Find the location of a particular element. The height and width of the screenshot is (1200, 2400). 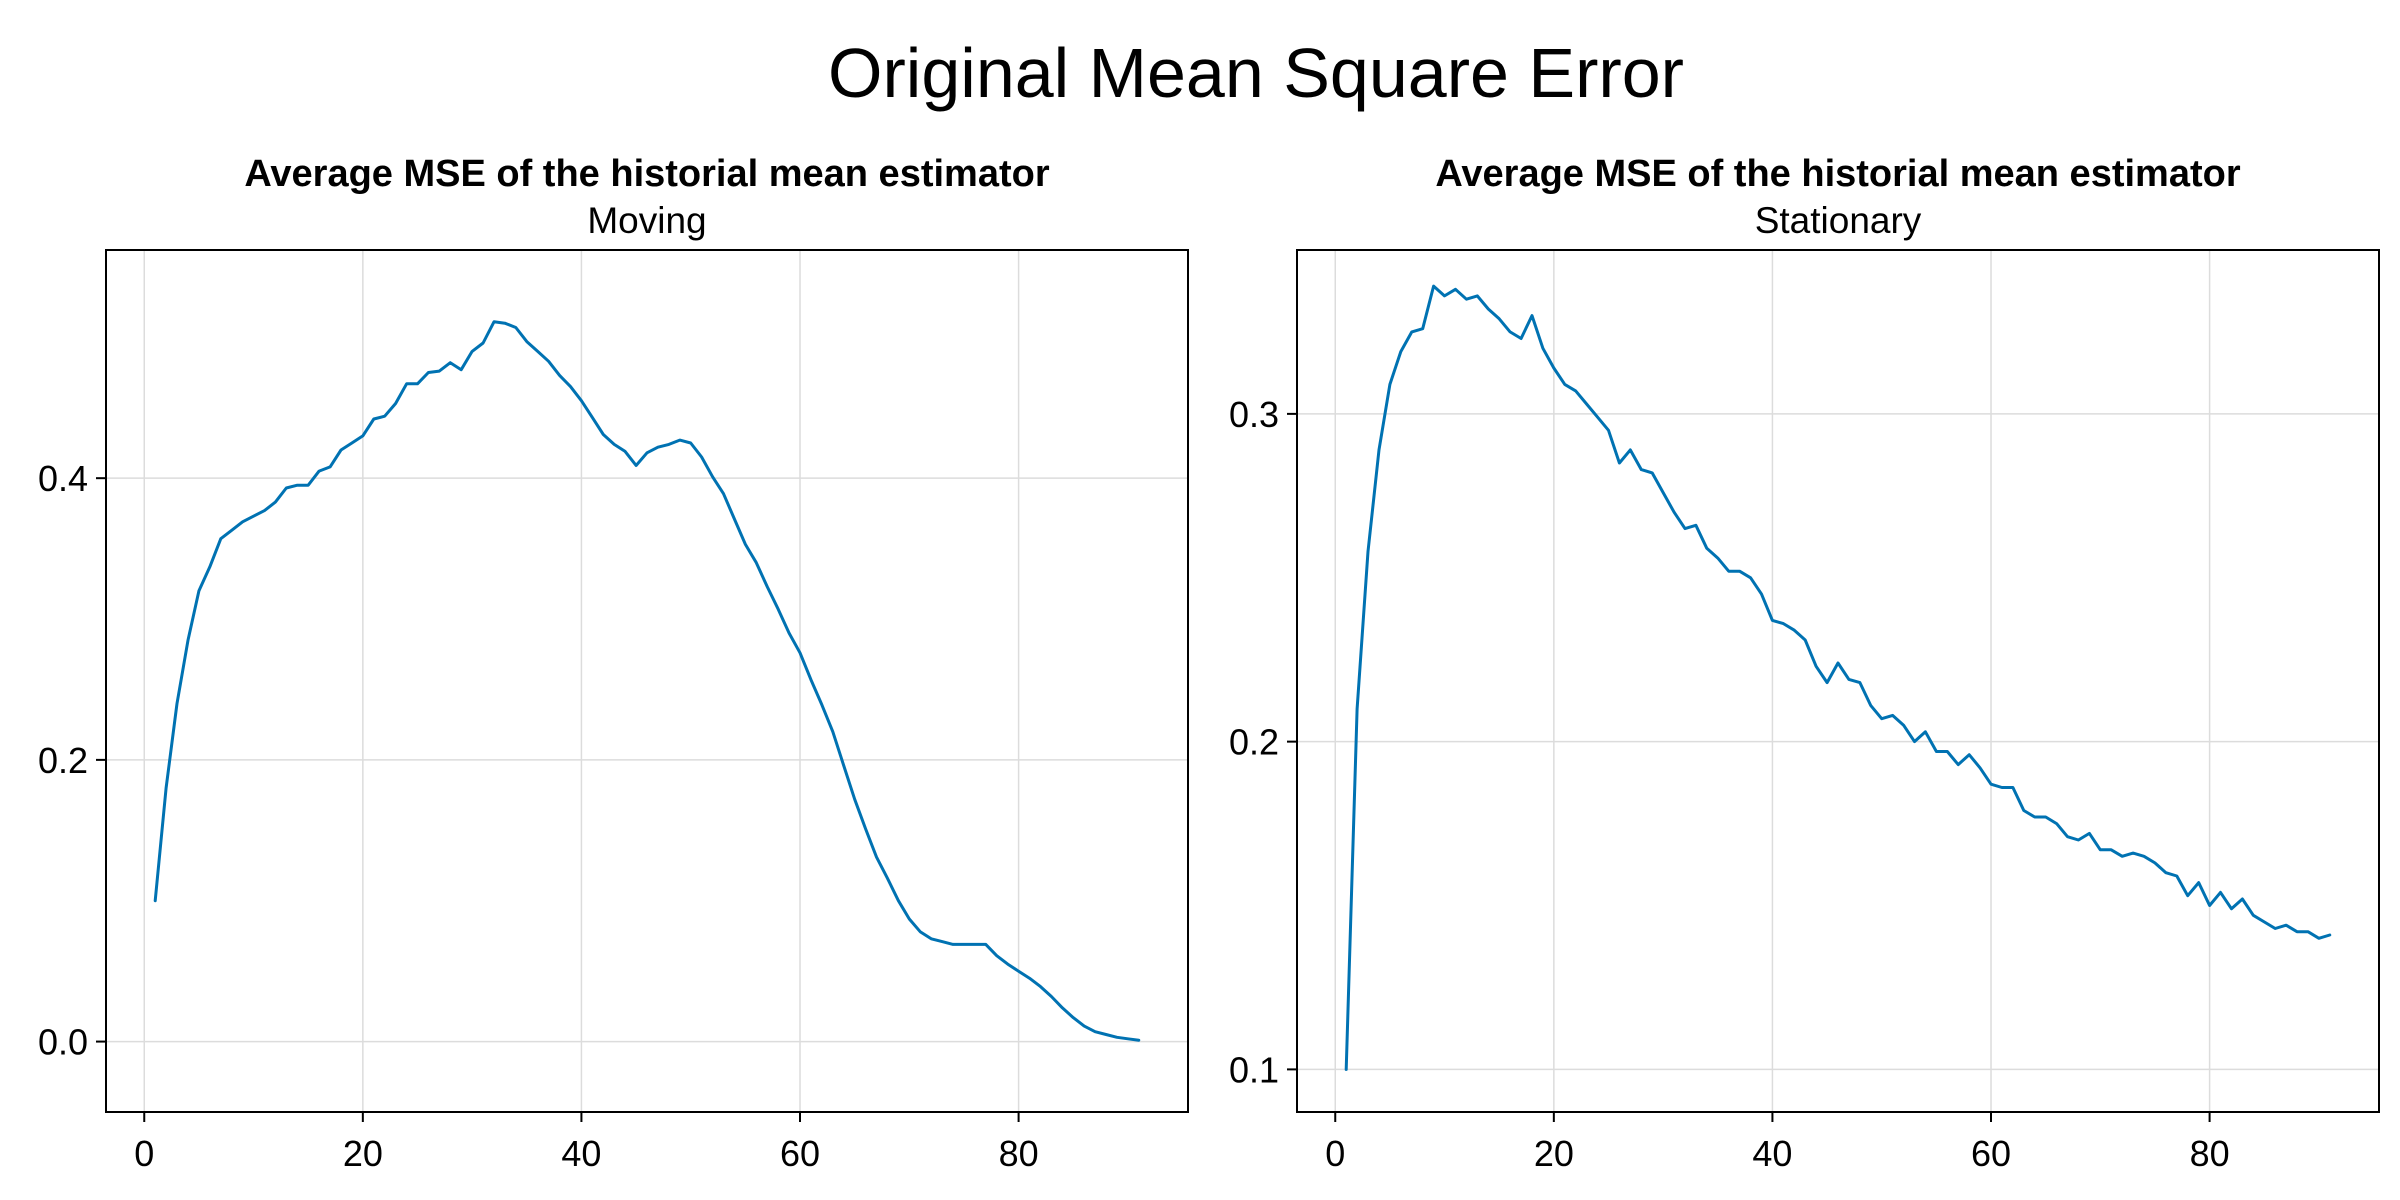

y-tick-label: 0.0 is located at coordinates (63, 1042).